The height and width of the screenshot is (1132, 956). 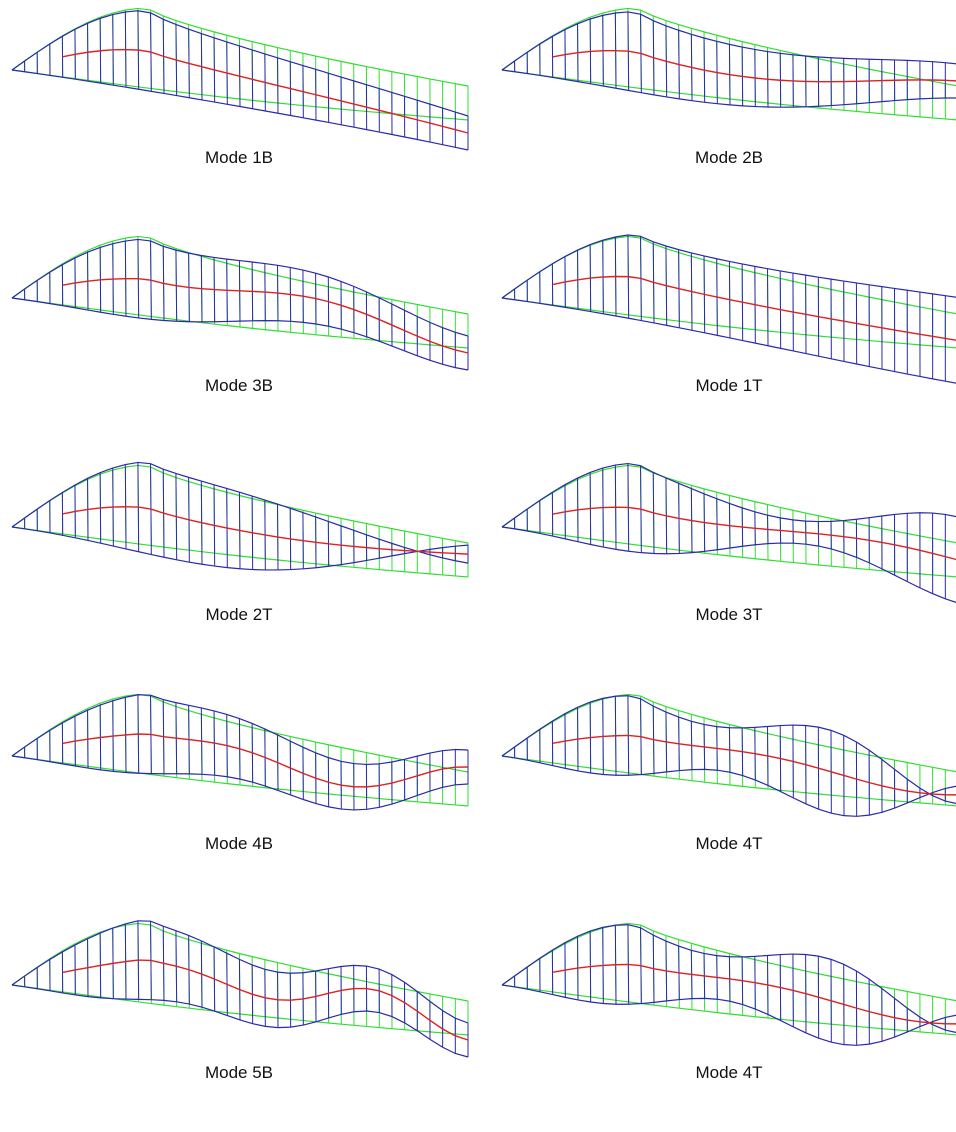 I want to click on mode-panel: Mode 1B, so click(x=239, y=108).